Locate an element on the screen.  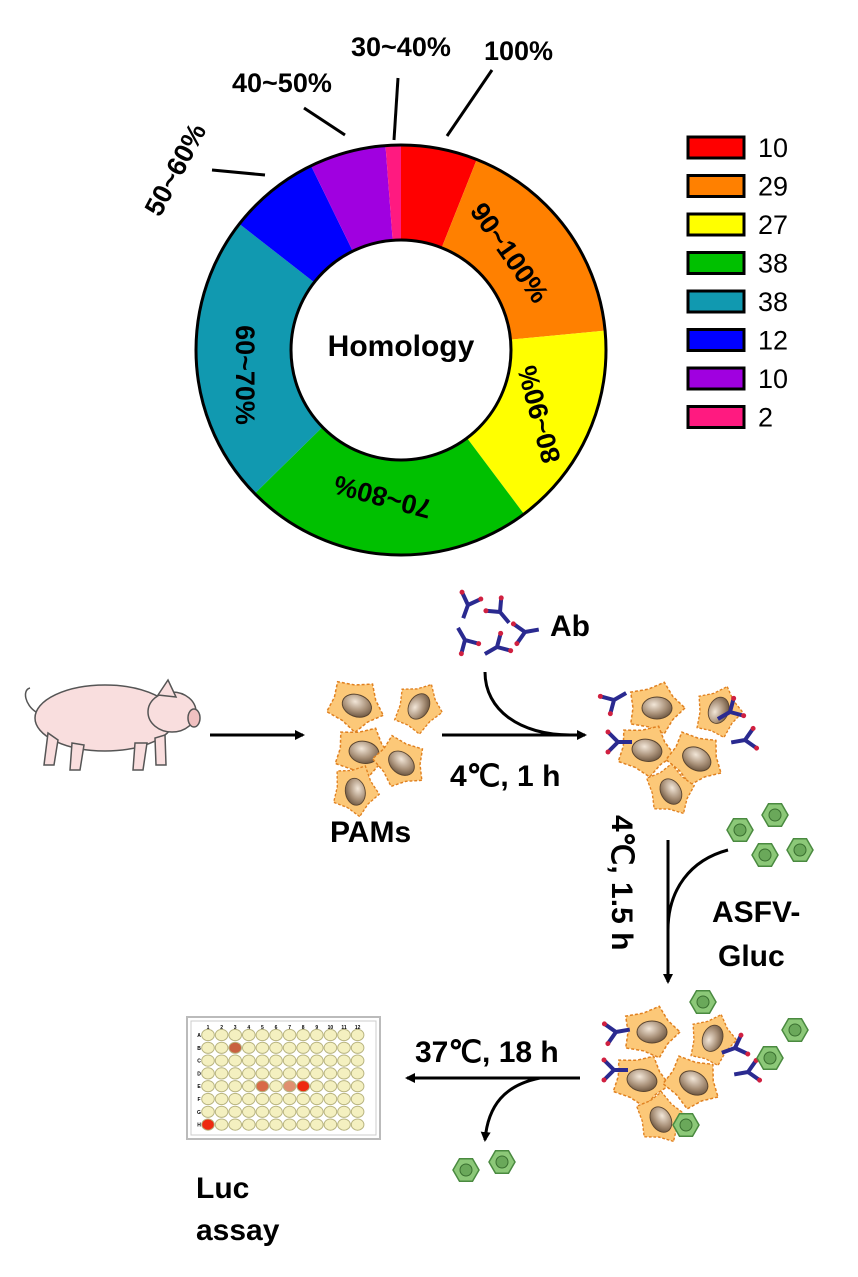
assay-label-line2: assay is located at coordinates (238, 1230).